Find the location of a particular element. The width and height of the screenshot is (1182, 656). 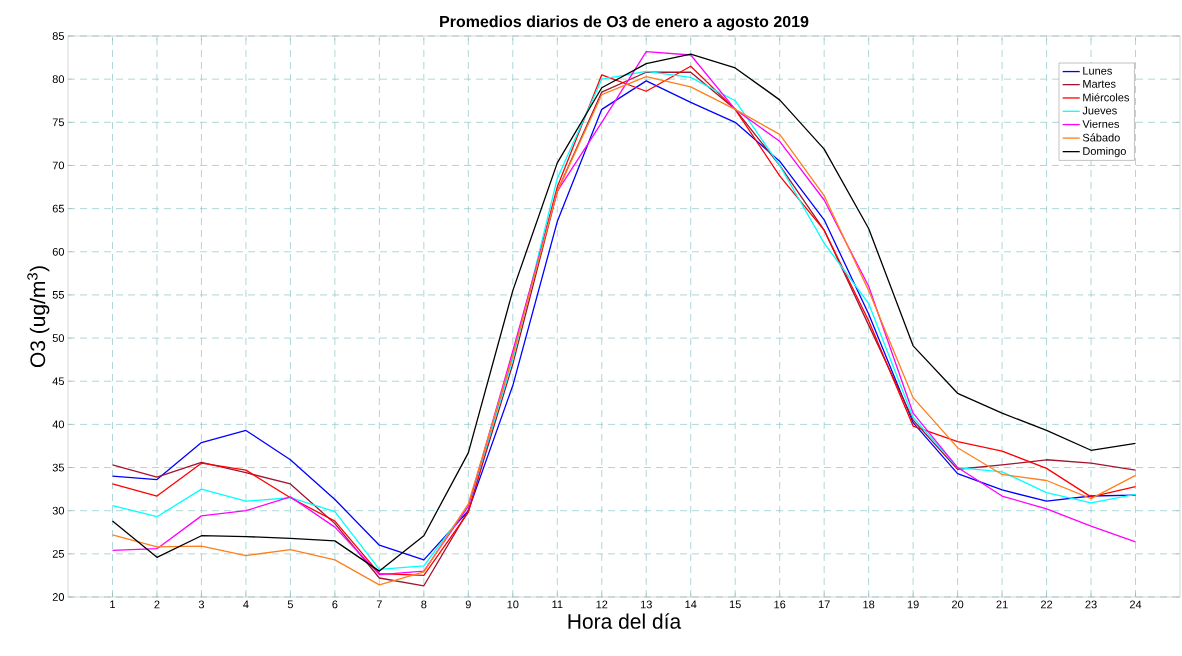

y-tick-label: 60 is located at coordinates (58, 251).